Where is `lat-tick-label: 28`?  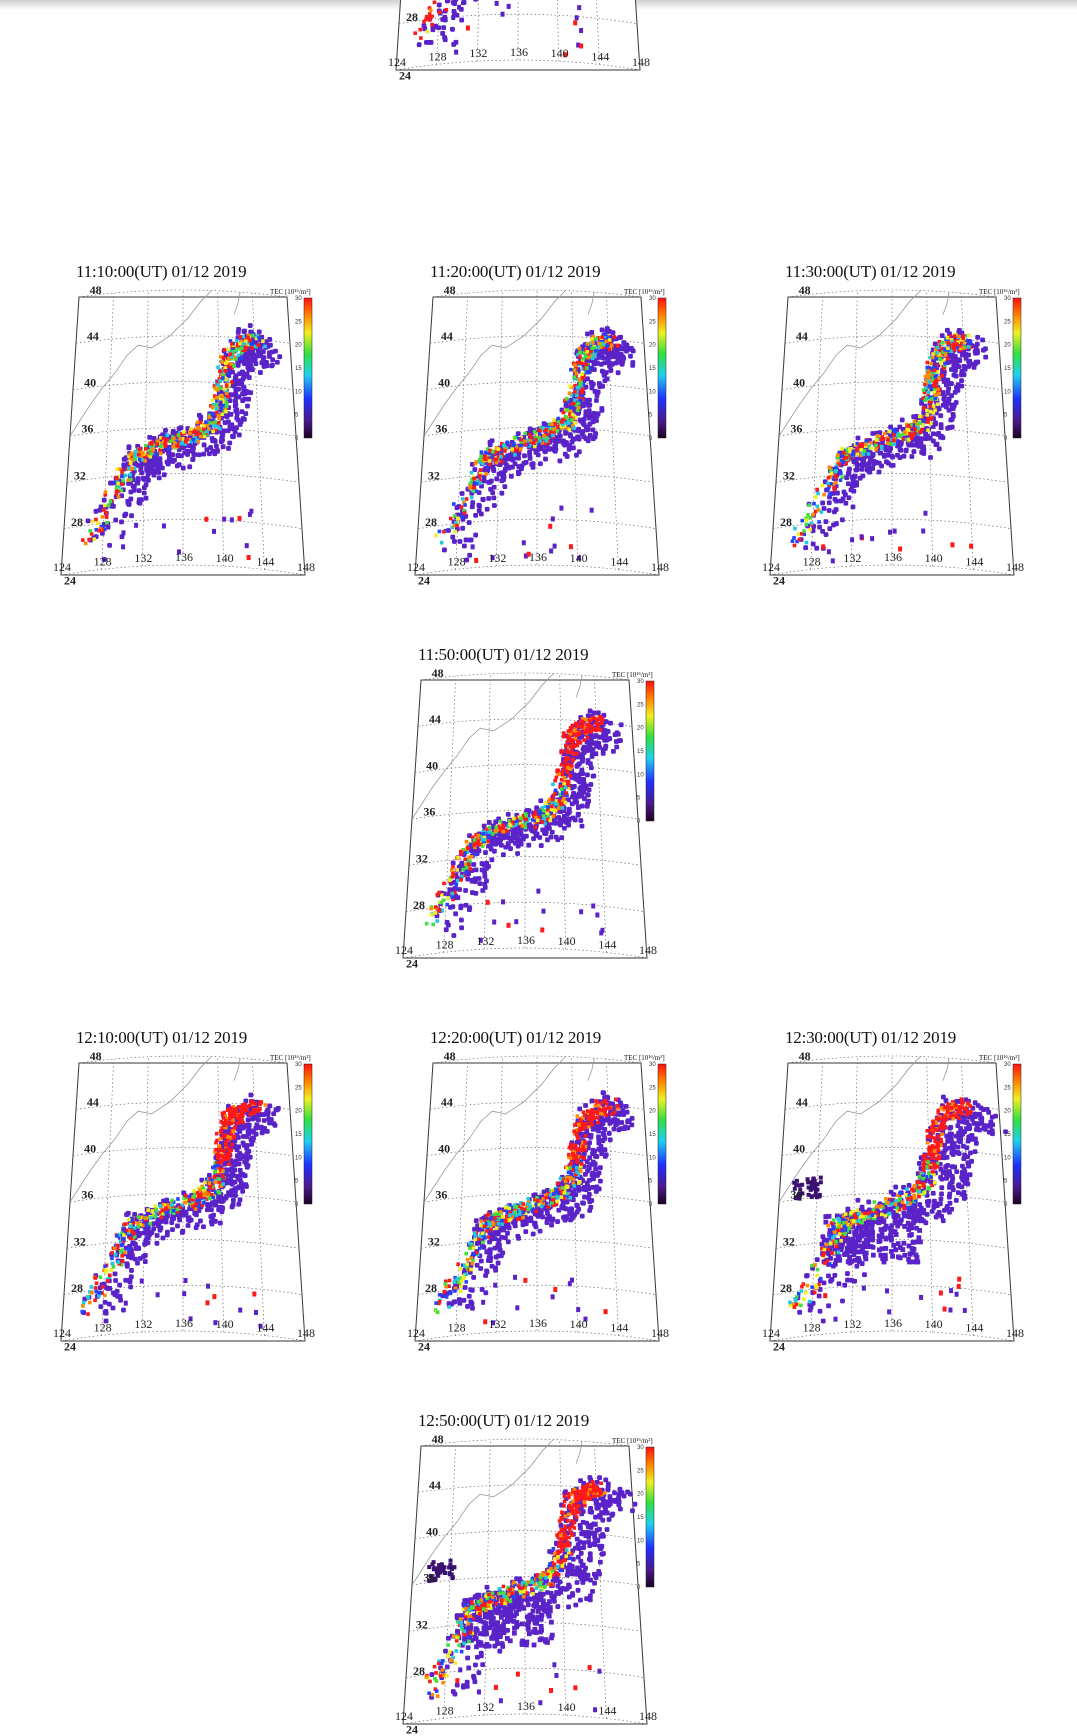 lat-tick-label: 28 is located at coordinates (431, 522).